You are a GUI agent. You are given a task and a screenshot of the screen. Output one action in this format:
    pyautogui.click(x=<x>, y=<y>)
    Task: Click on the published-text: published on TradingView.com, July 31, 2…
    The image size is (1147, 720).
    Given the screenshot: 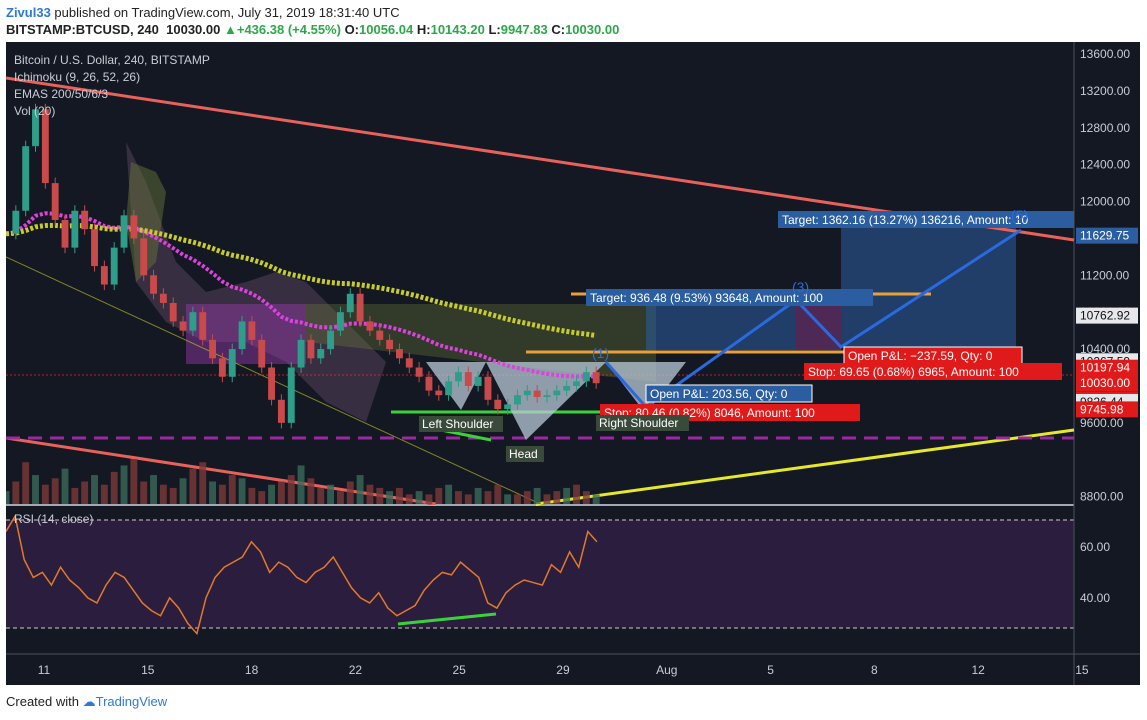 What is the action you would take?
    pyautogui.click(x=227, y=12)
    